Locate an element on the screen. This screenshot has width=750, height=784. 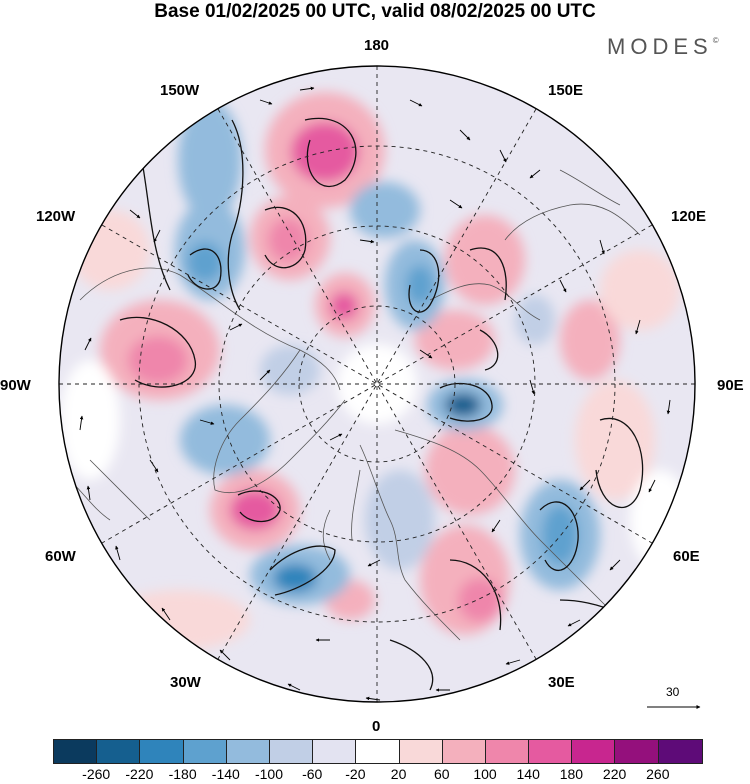
colorbar-tick-label: 180 is located at coordinates (571, 774).